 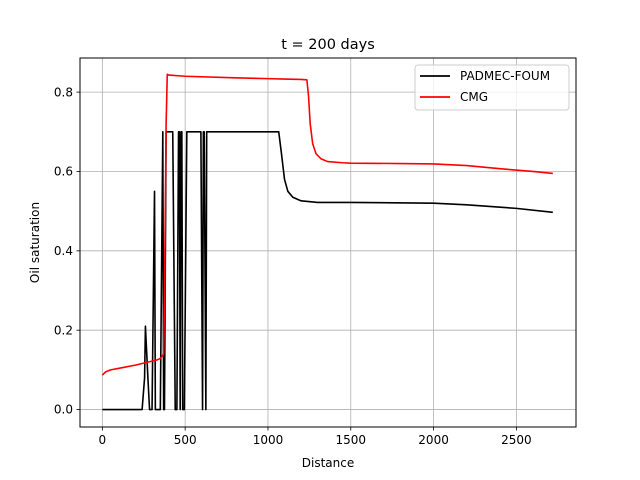 What do you see at coordinates (268, 440) in the screenshot?
I see `x-tick-label: 1000` at bounding box center [268, 440].